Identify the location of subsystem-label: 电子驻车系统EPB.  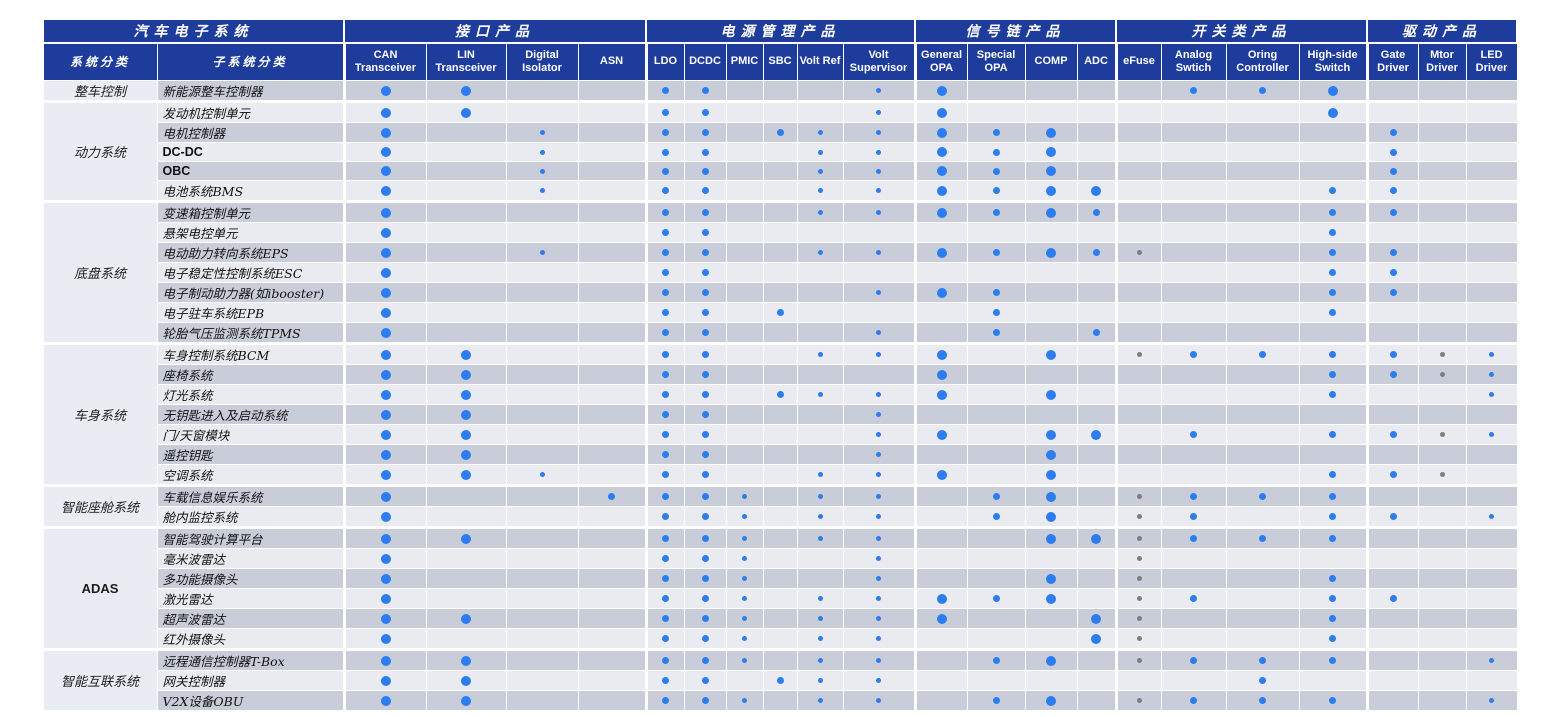
(250, 312).